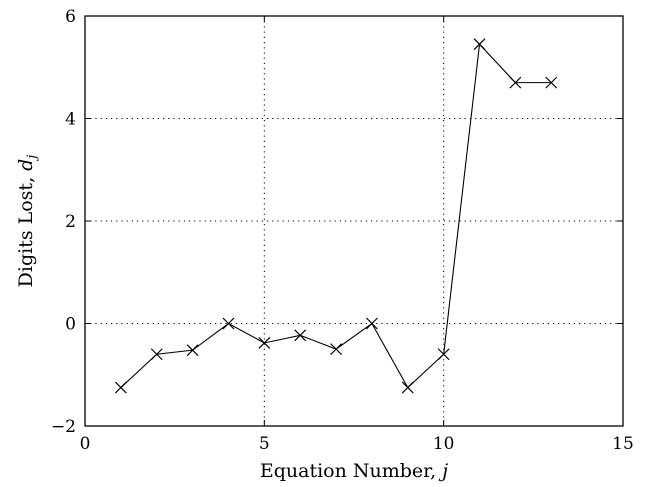  I want to click on x-tick-label: 15, so click(623, 444).